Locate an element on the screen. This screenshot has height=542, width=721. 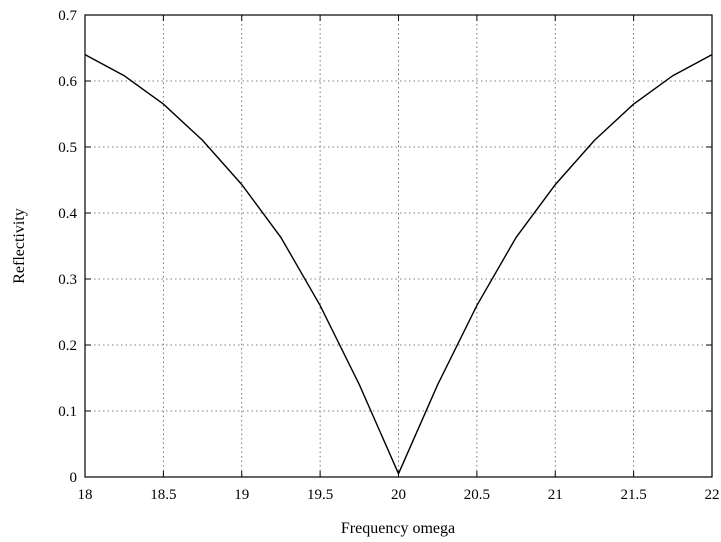
x-tick-label: 20 is located at coordinates (398, 495).